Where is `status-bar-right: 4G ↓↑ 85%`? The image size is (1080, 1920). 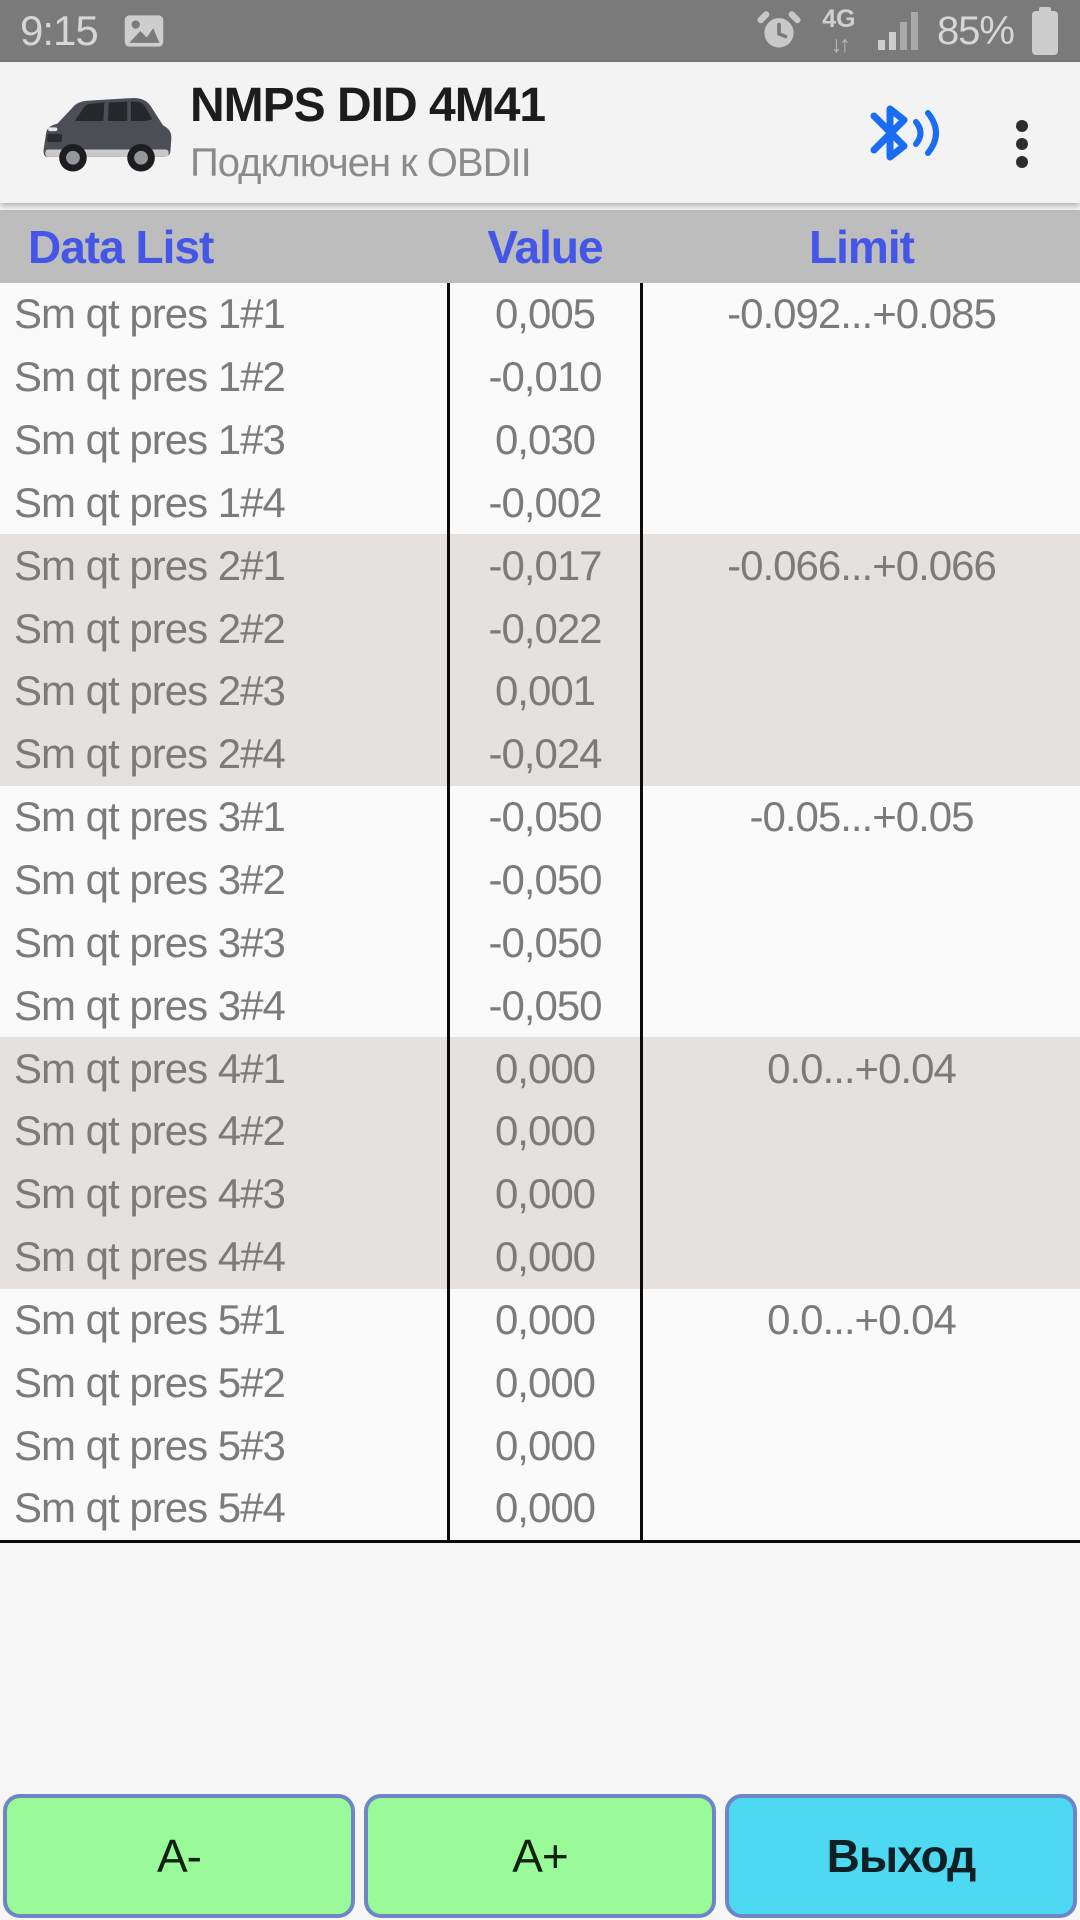
status-bar-right: 4G ↓↑ 85% is located at coordinates (908, 31).